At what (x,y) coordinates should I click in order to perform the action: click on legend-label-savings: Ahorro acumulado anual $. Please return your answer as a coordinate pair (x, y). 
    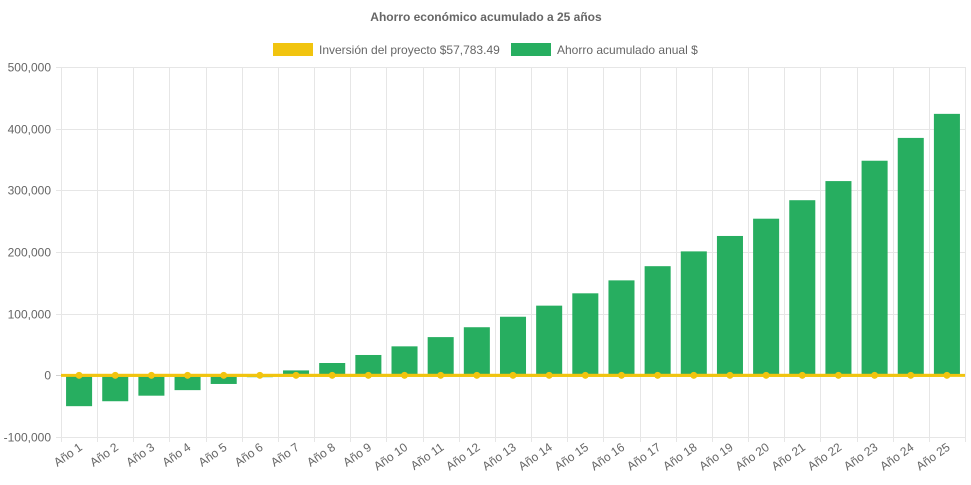
    Looking at the image, I should click on (627, 50).